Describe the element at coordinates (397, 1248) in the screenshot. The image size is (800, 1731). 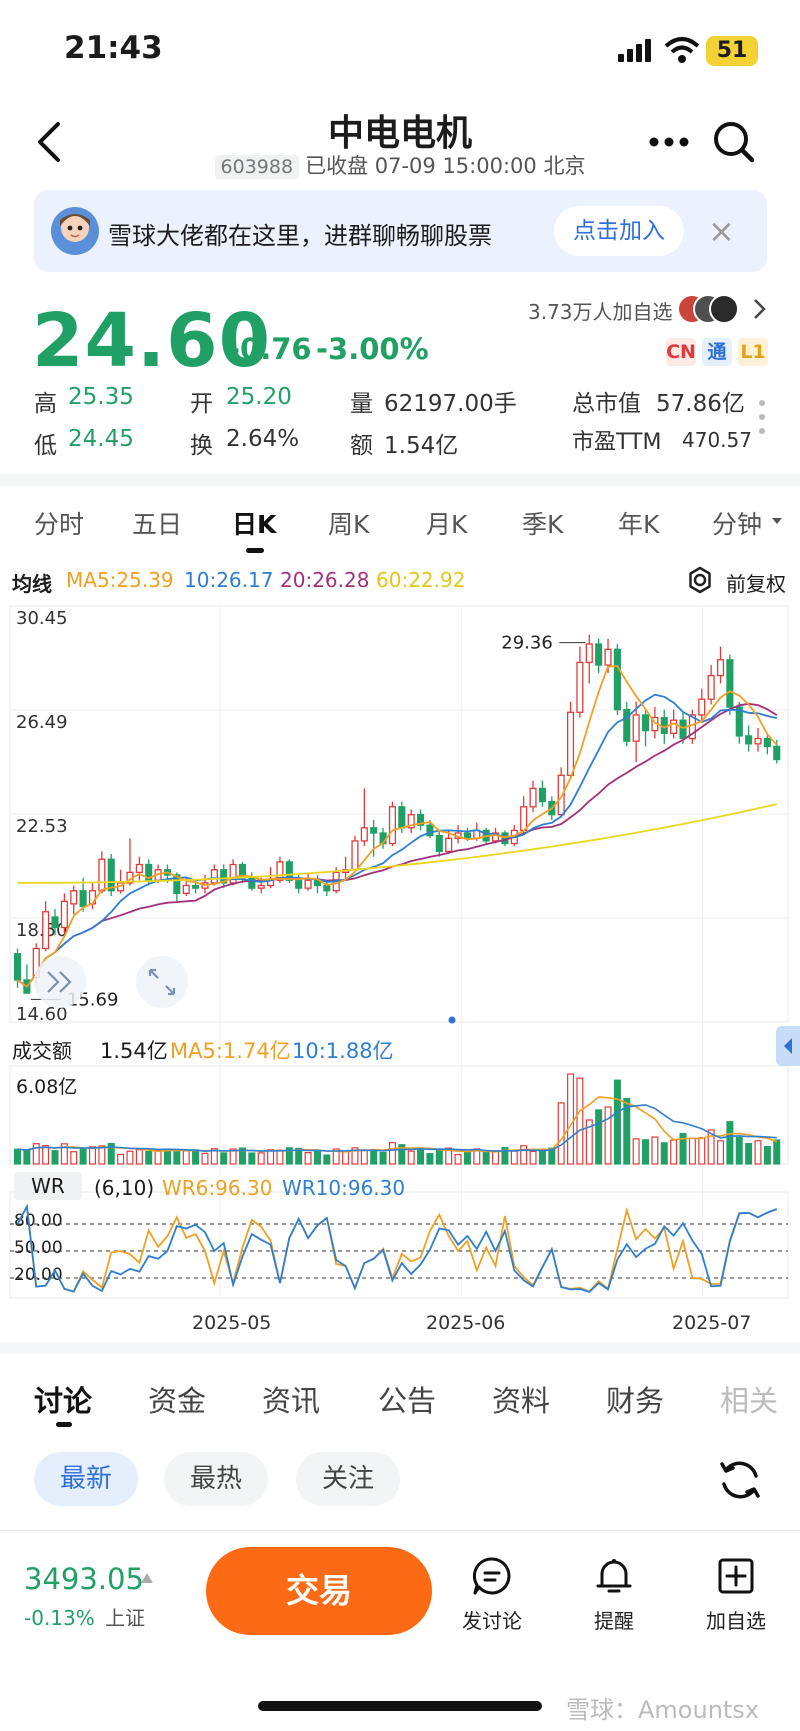
I see `wr6-line` at that location.